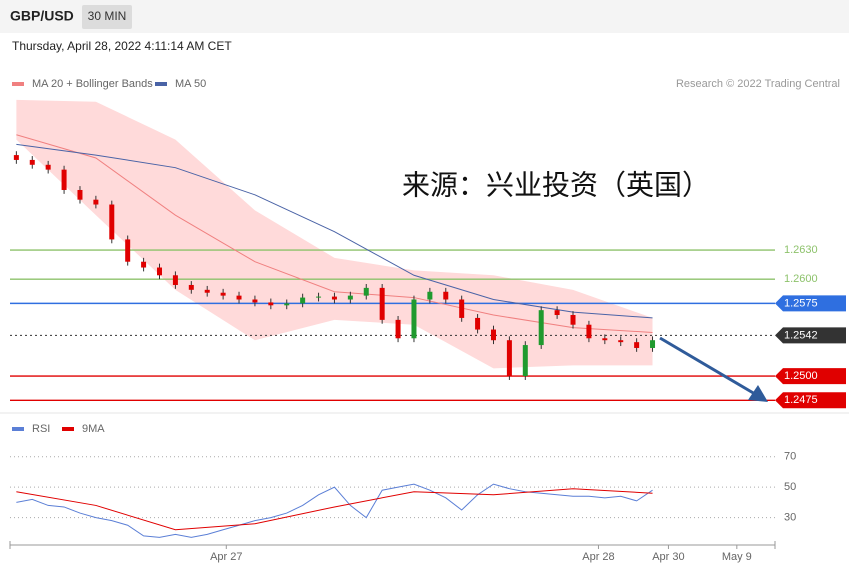  What do you see at coordinates (42, 16) in the screenshot?
I see `symbol: GBP/USD` at bounding box center [42, 16].